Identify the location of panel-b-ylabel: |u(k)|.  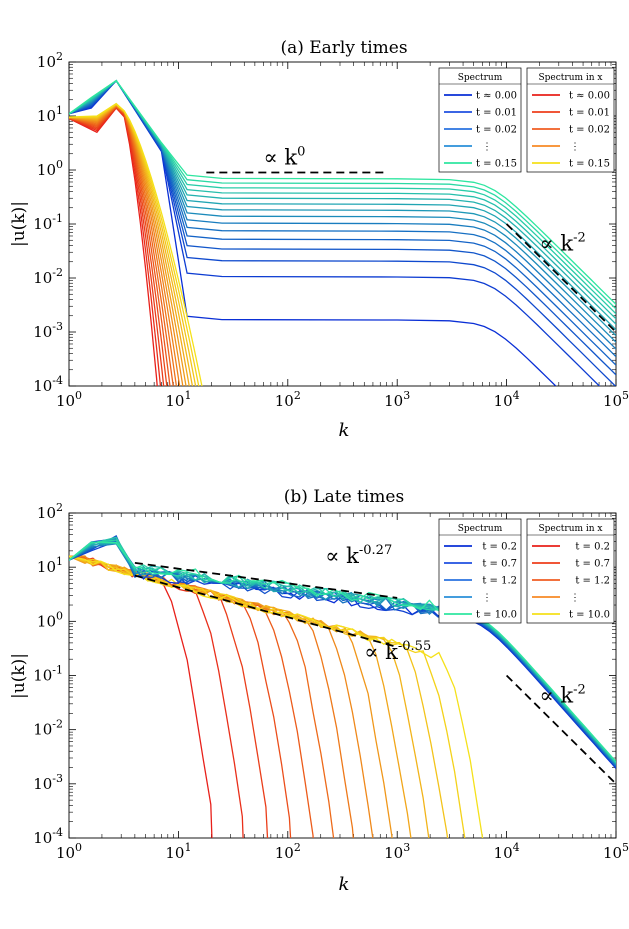
(19, 676).